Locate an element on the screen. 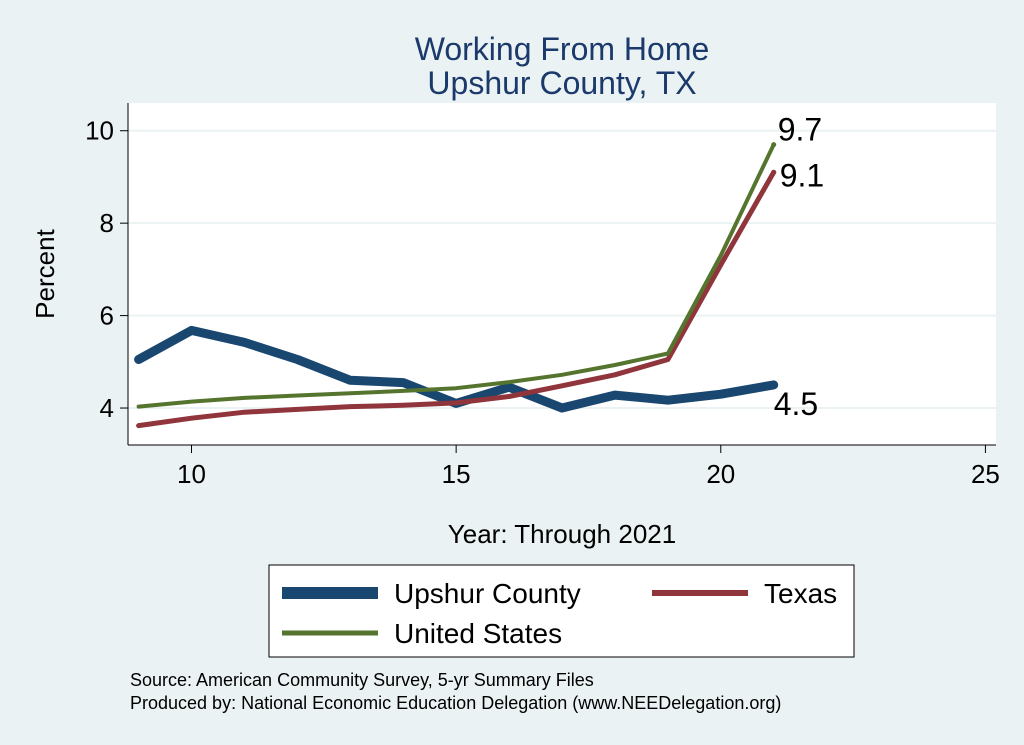 The width and height of the screenshot is (1024, 745). y-tick-label: 8 is located at coordinates (107, 223).